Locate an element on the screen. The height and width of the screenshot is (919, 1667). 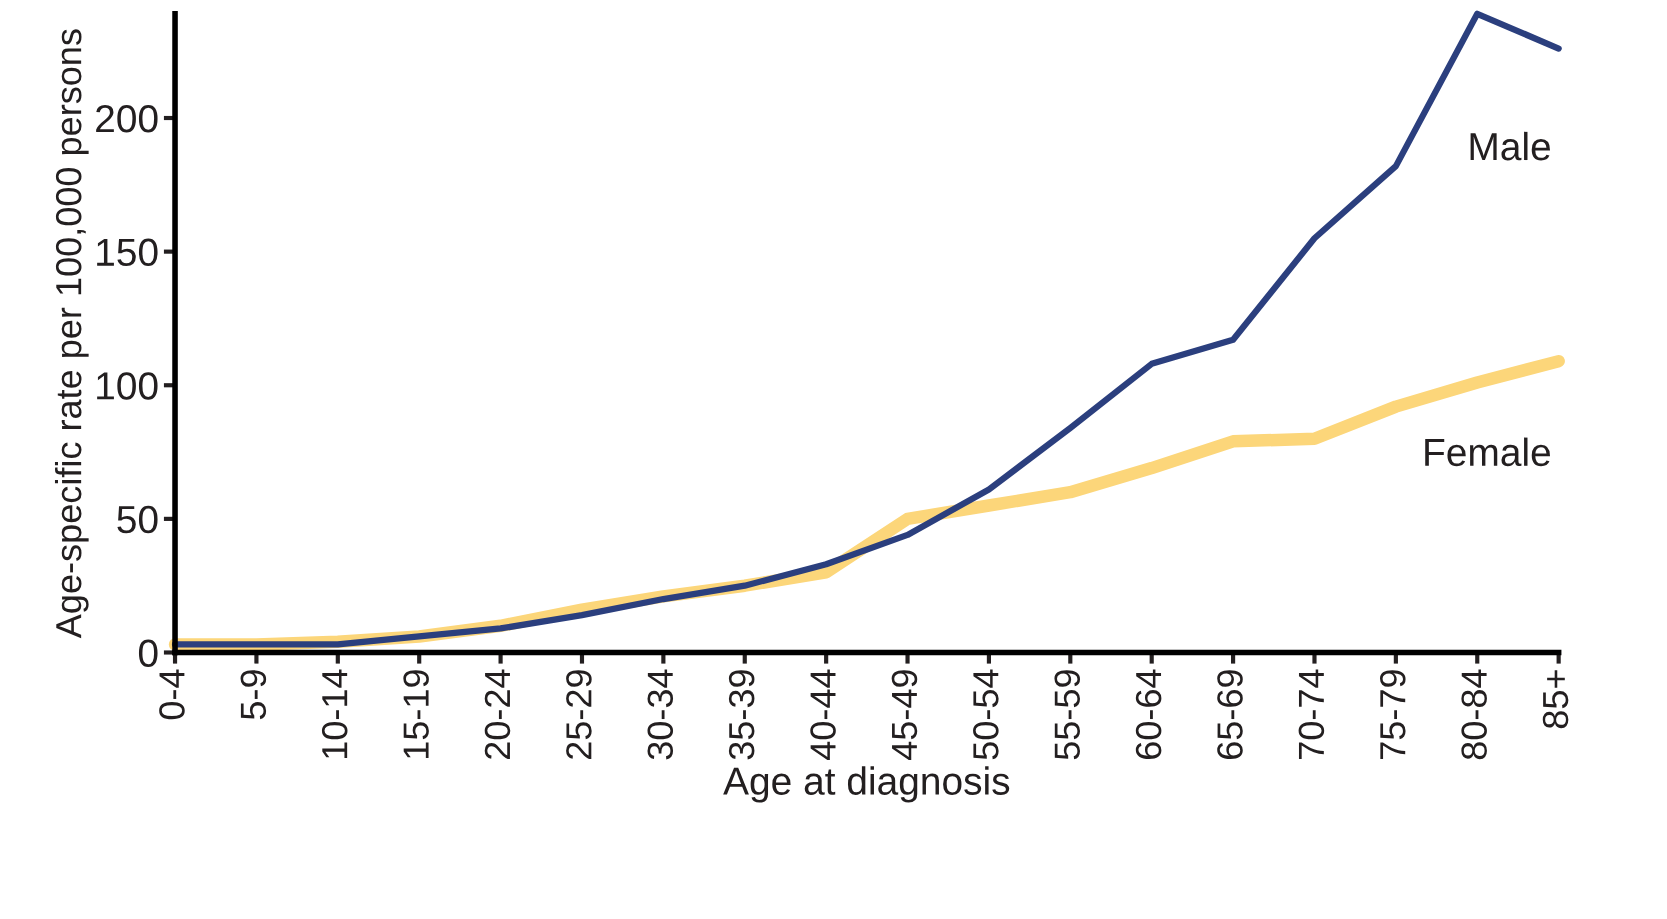
x-tick-label: 60-64 is located at coordinates (1148, 714).